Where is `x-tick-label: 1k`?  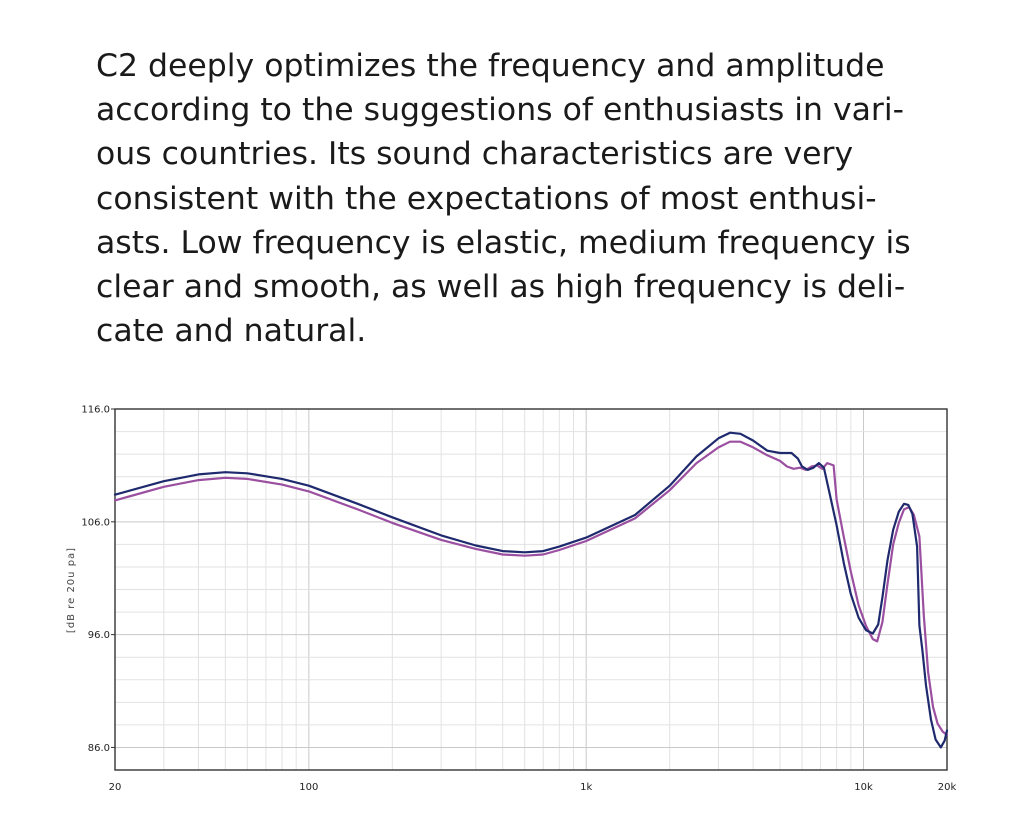
x-tick-label: 1k is located at coordinates (586, 787).